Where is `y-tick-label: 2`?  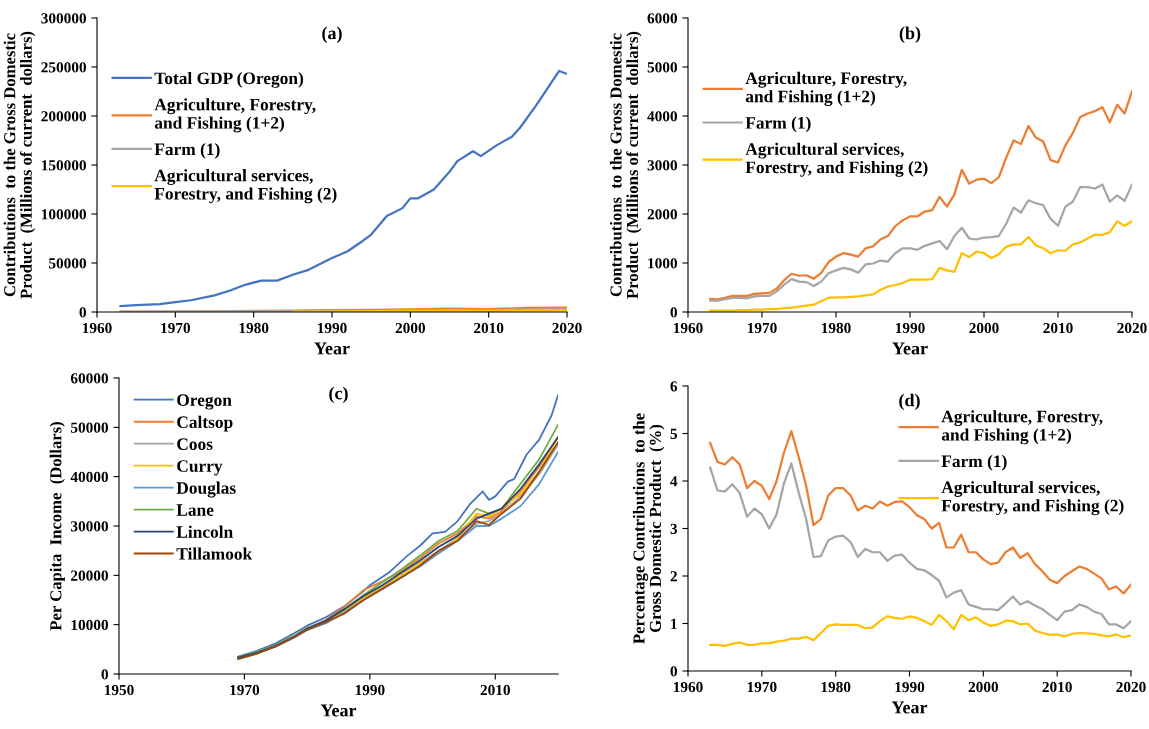
y-tick-label: 2 is located at coordinates (673, 576).